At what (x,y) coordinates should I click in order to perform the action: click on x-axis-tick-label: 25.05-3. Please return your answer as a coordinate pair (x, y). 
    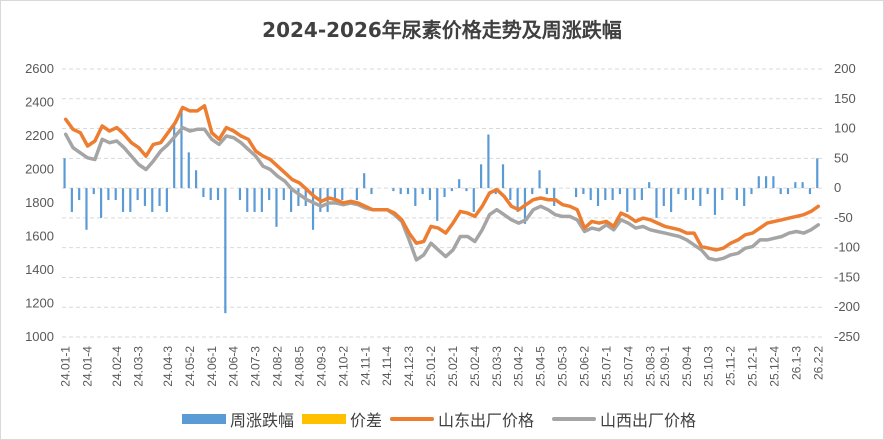
    Looking at the image, I should click on (563, 366).